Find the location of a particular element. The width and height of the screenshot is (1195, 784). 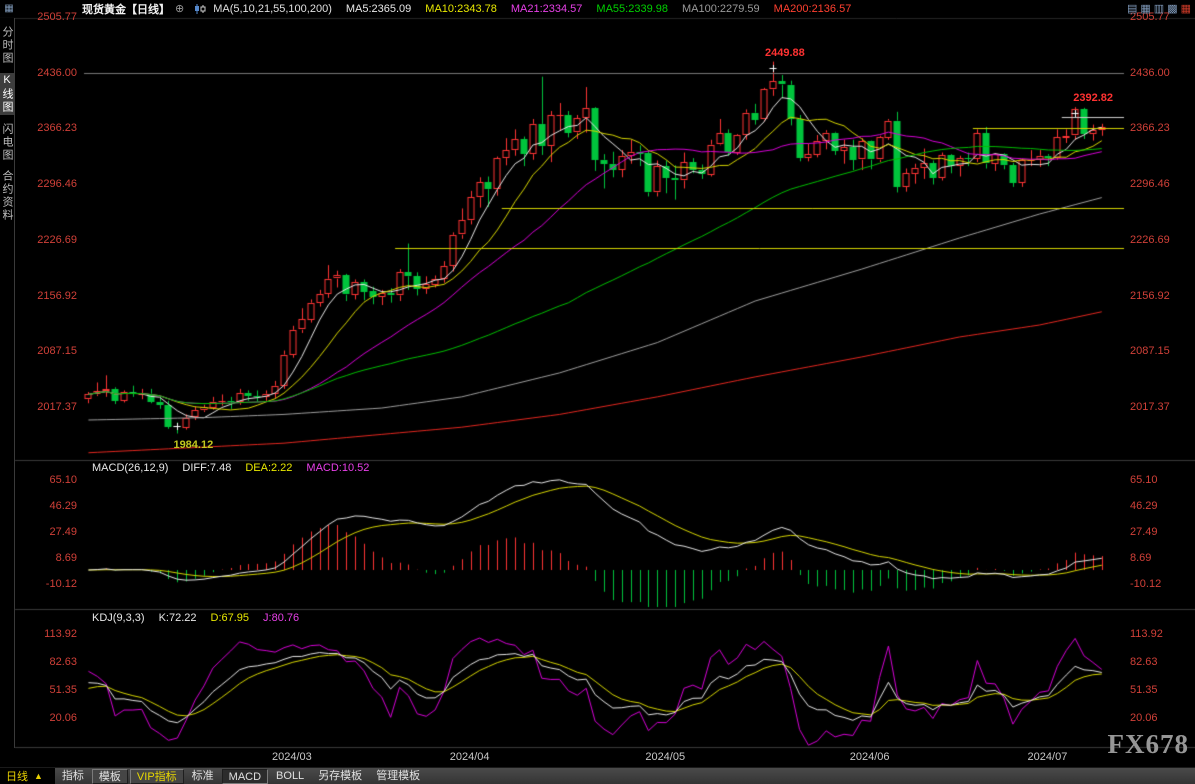

macd-value: MACD:10.52 is located at coordinates (338, 468).